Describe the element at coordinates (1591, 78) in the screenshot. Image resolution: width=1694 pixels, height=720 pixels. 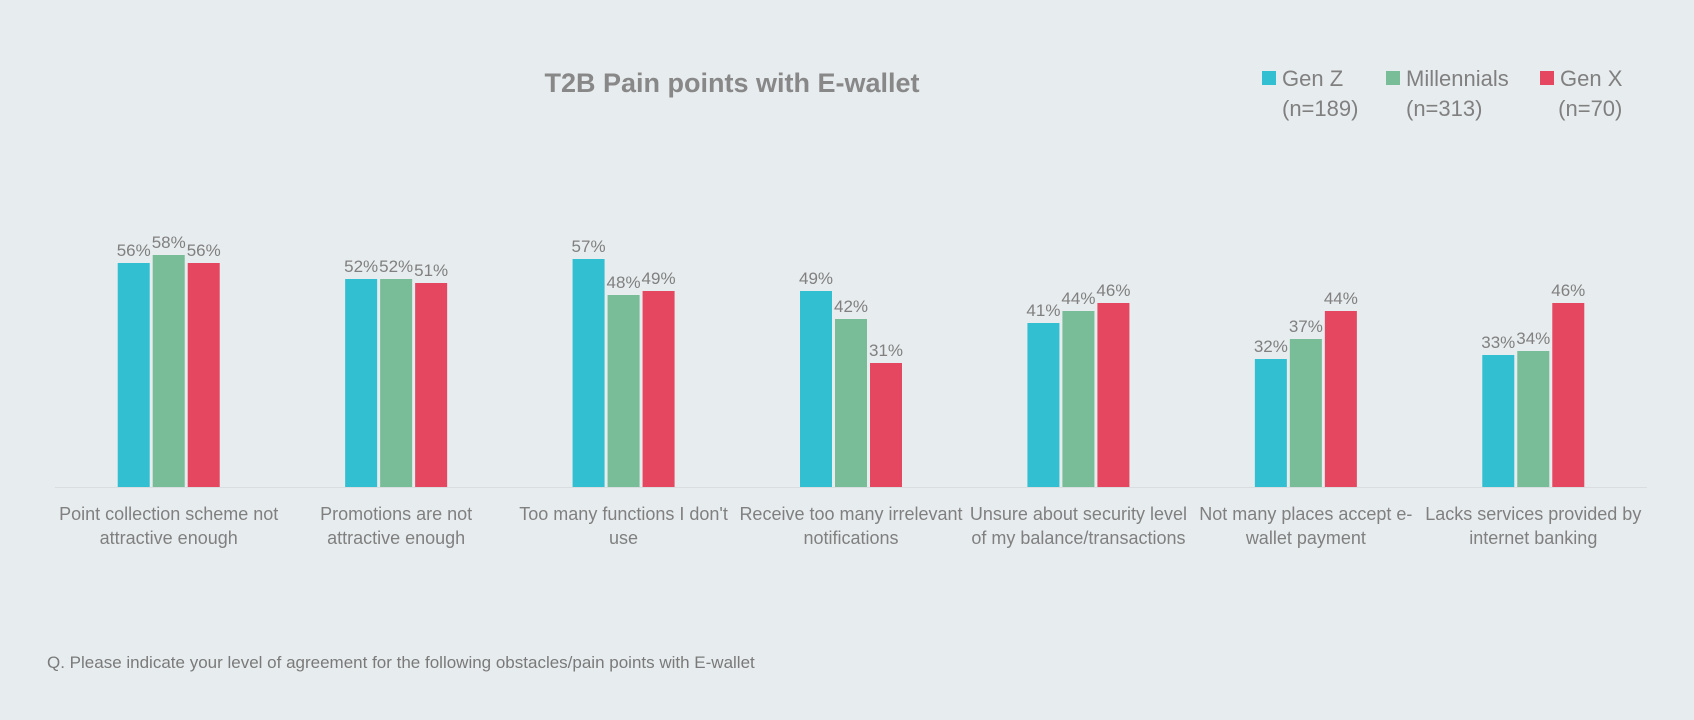
I see `legend-label-gen-x: Gen X` at that location.